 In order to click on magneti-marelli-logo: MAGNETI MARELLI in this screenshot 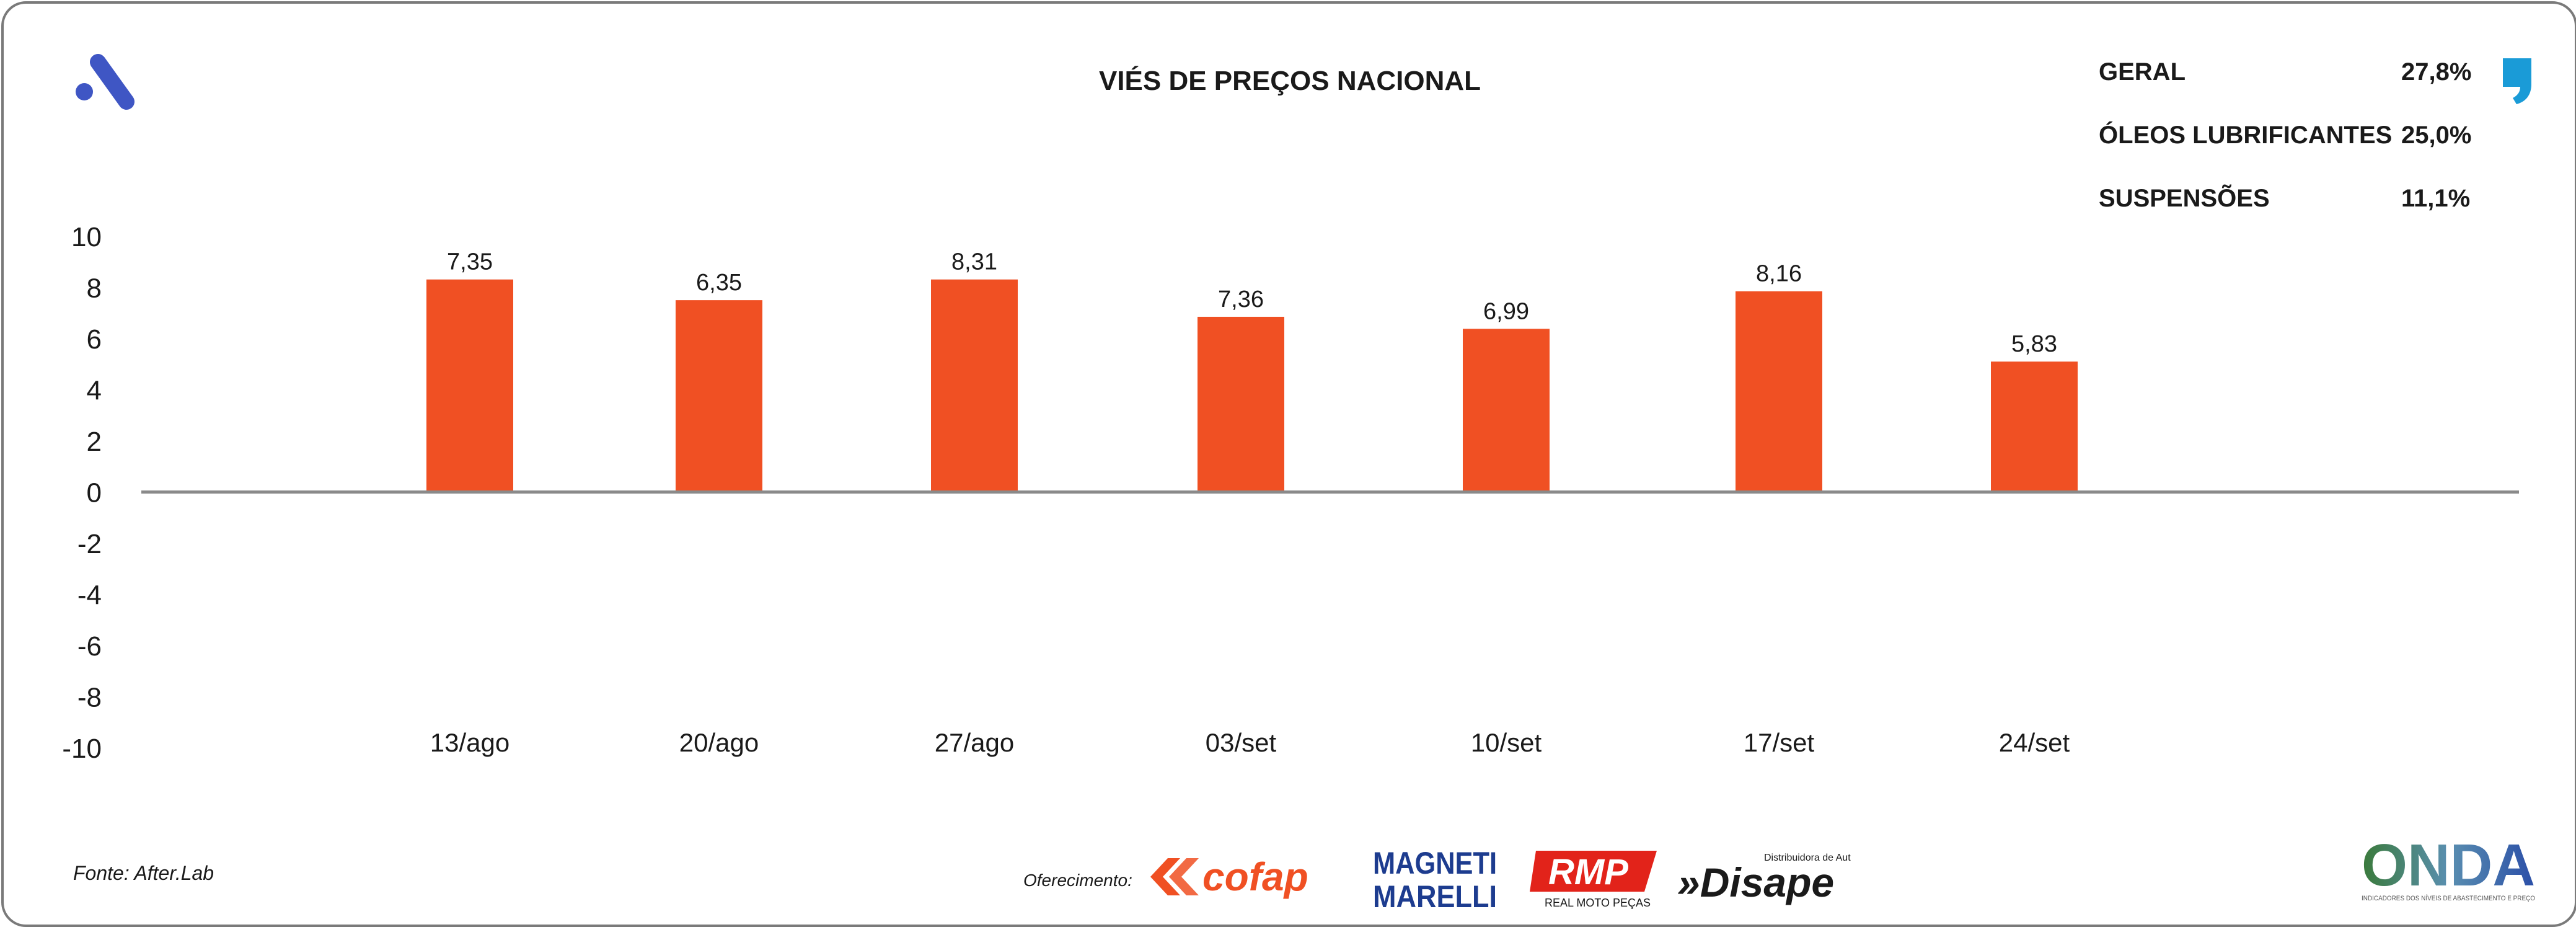, I will do `click(1435, 879)`.